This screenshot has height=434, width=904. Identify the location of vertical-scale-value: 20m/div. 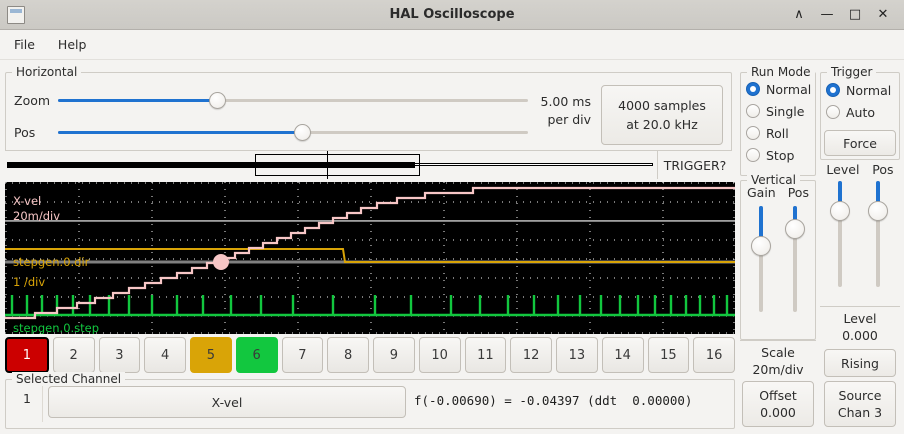
(778, 369).